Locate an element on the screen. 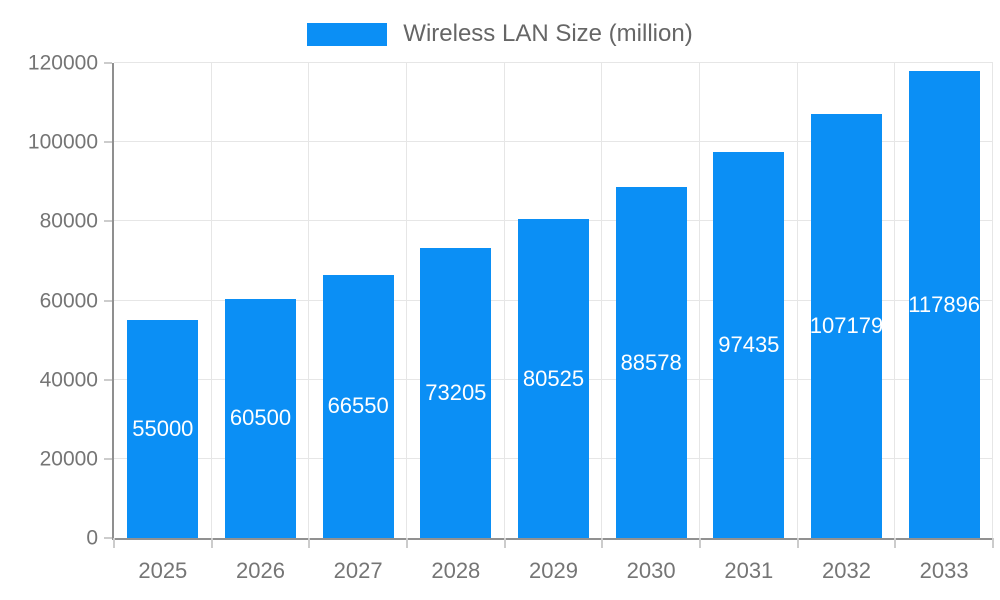  legend: Wireless LAN Size (million) is located at coordinates (500, 34).